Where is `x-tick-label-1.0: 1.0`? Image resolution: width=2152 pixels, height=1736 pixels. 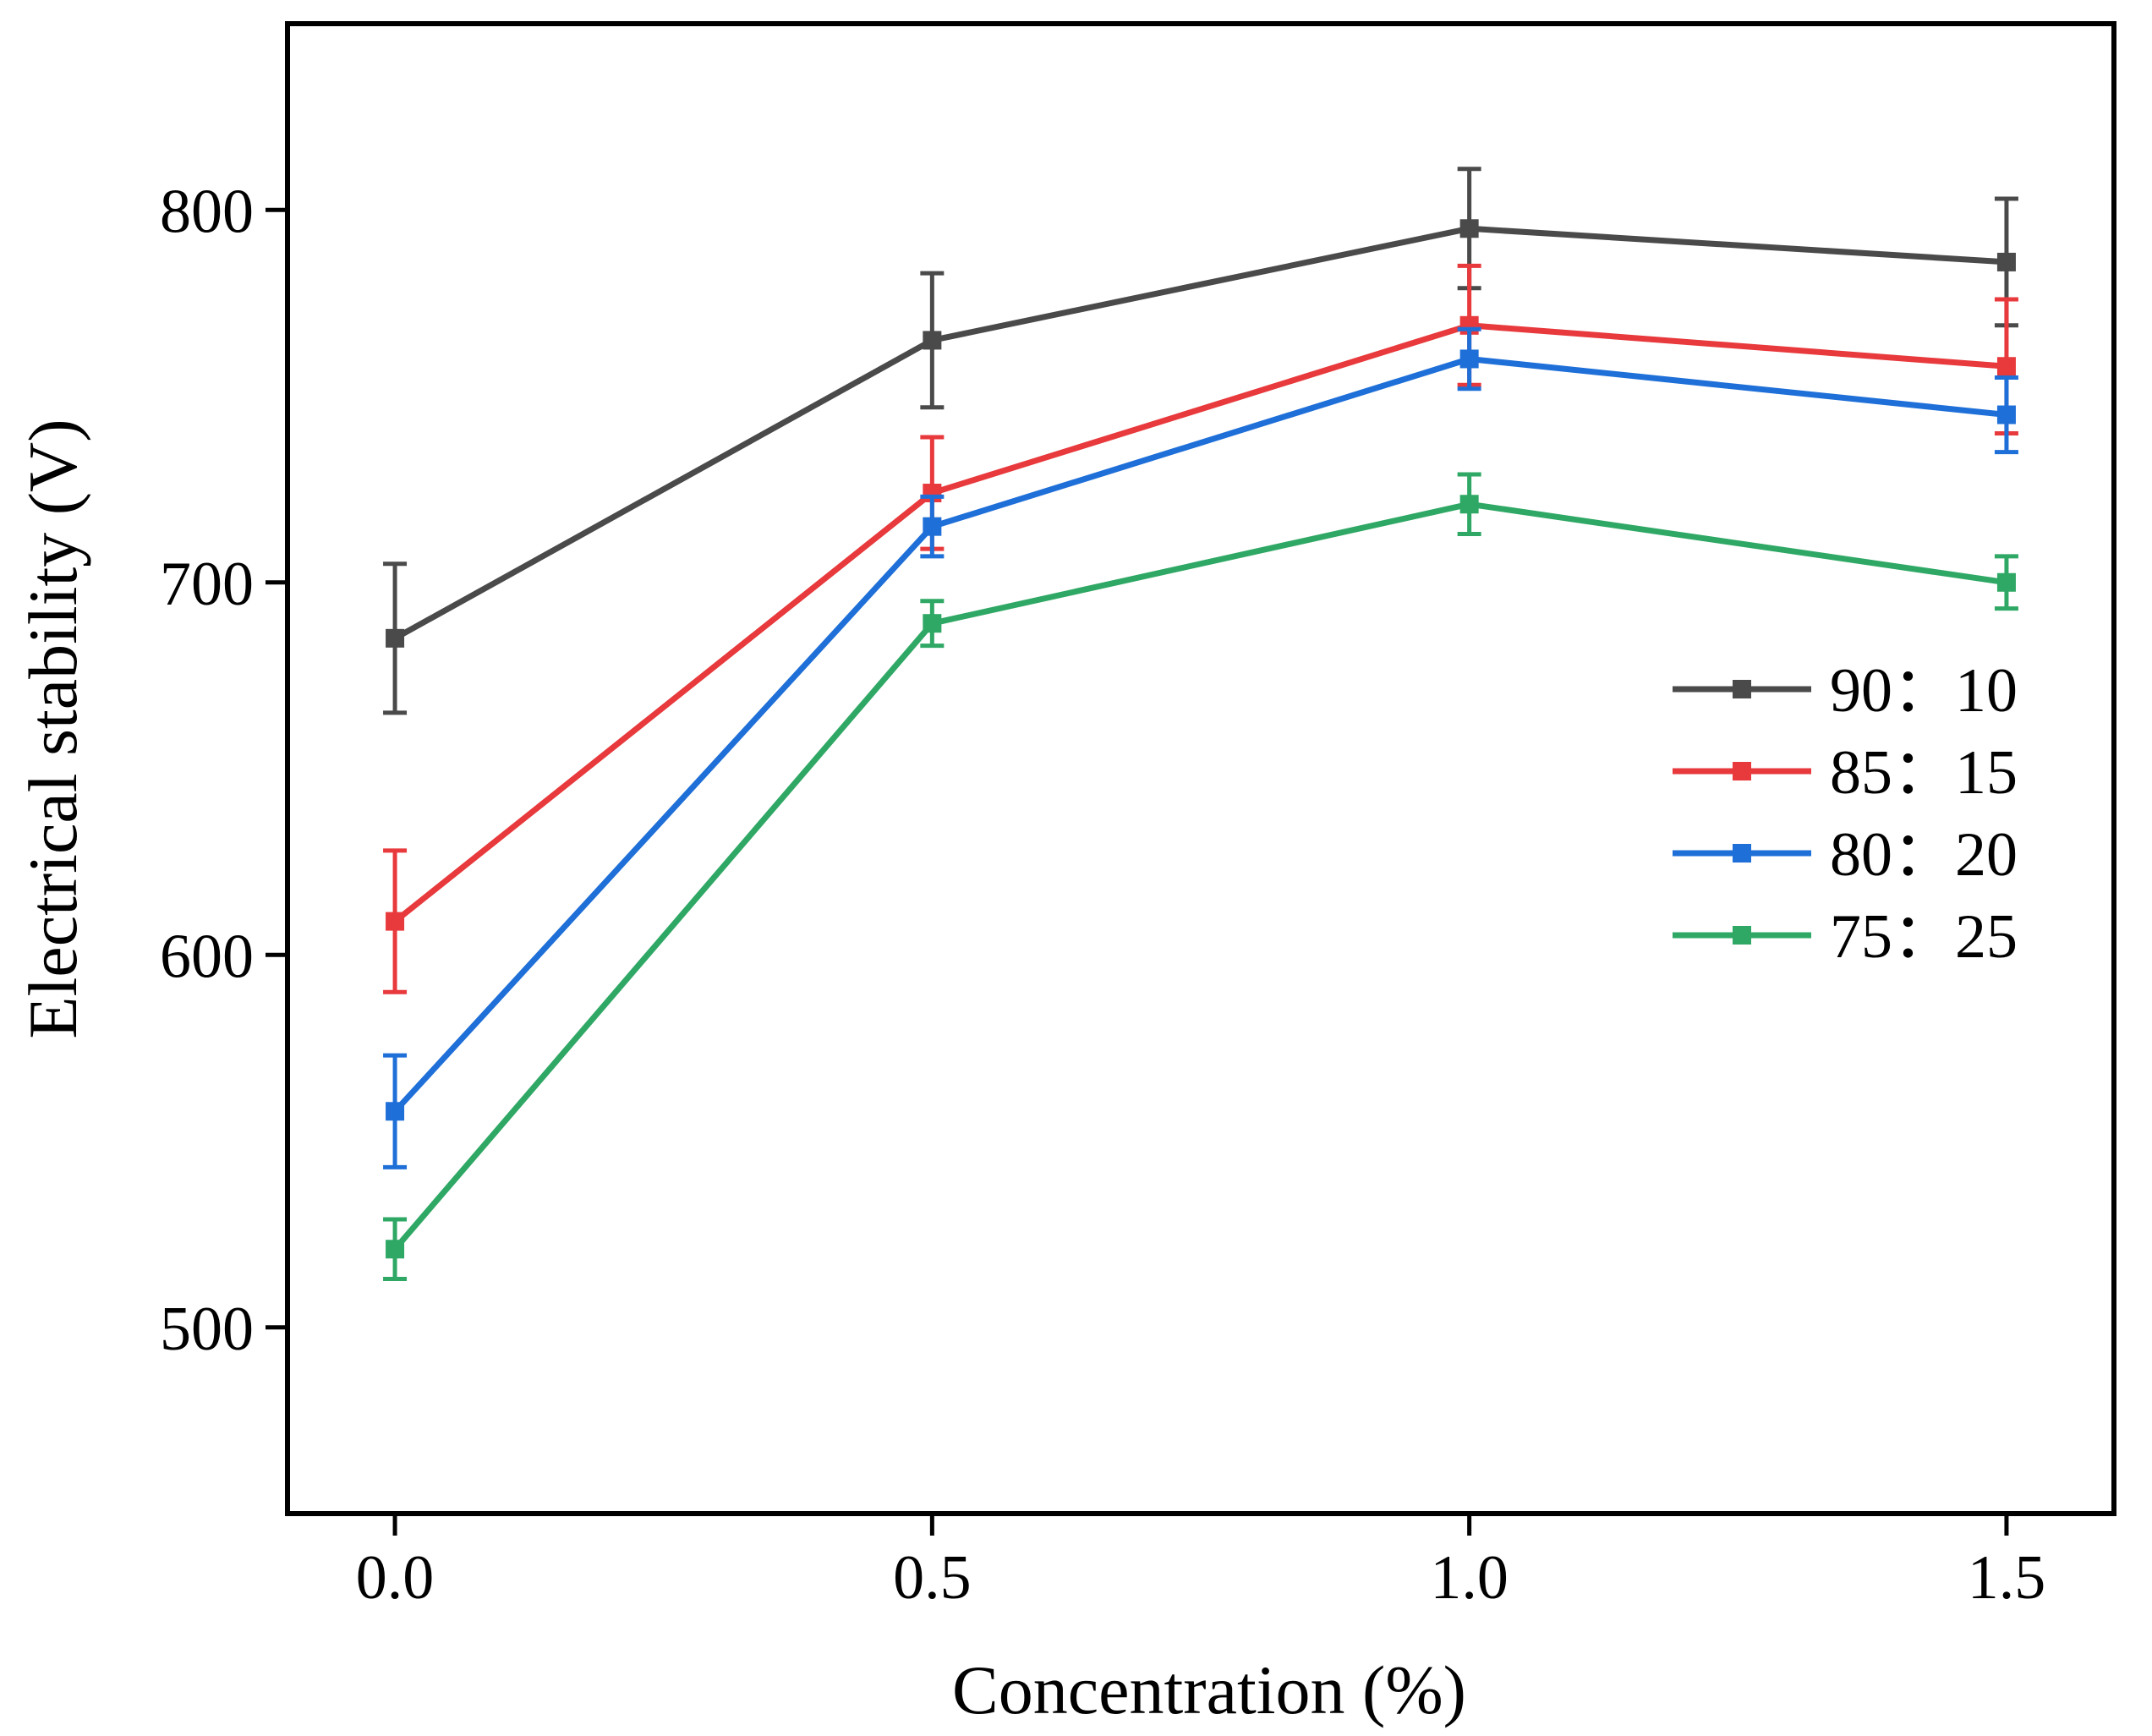 x-tick-label-1.0: 1.0 is located at coordinates (1469, 1578).